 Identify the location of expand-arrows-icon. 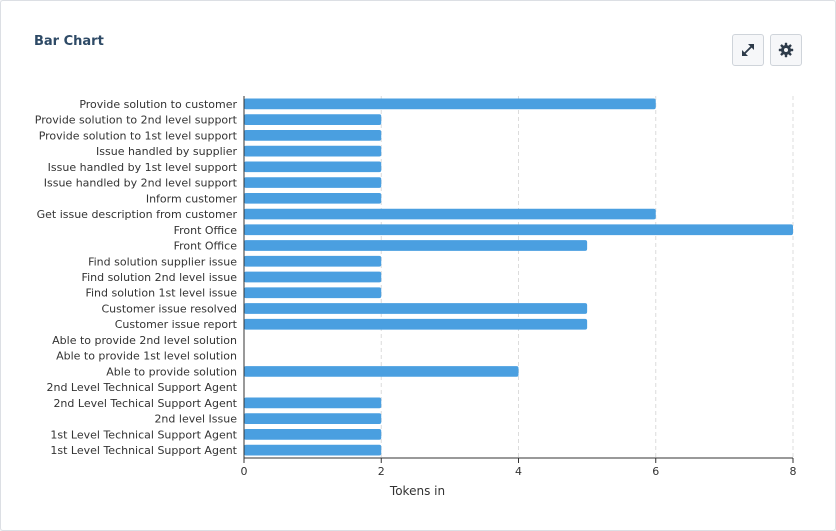
(748, 50).